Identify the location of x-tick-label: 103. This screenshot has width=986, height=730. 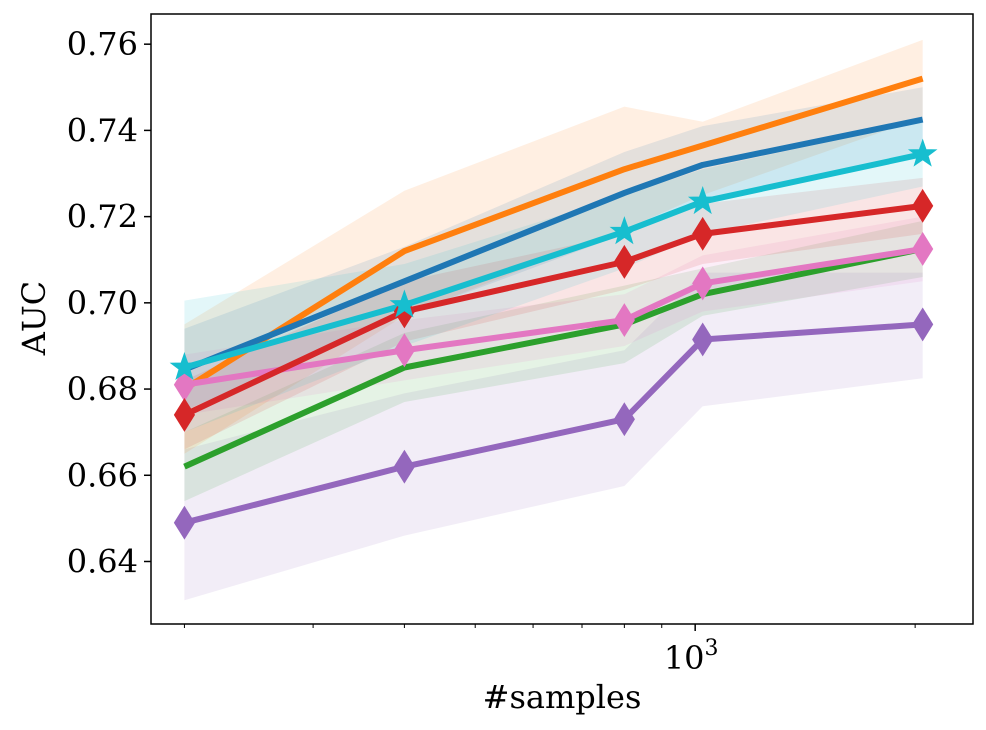
(691, 656).